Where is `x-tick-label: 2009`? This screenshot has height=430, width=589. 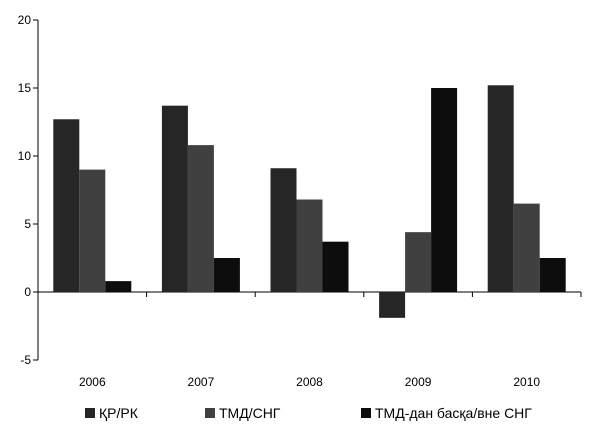 x-tick-label: 2009 is located at coordinates (418, 382).